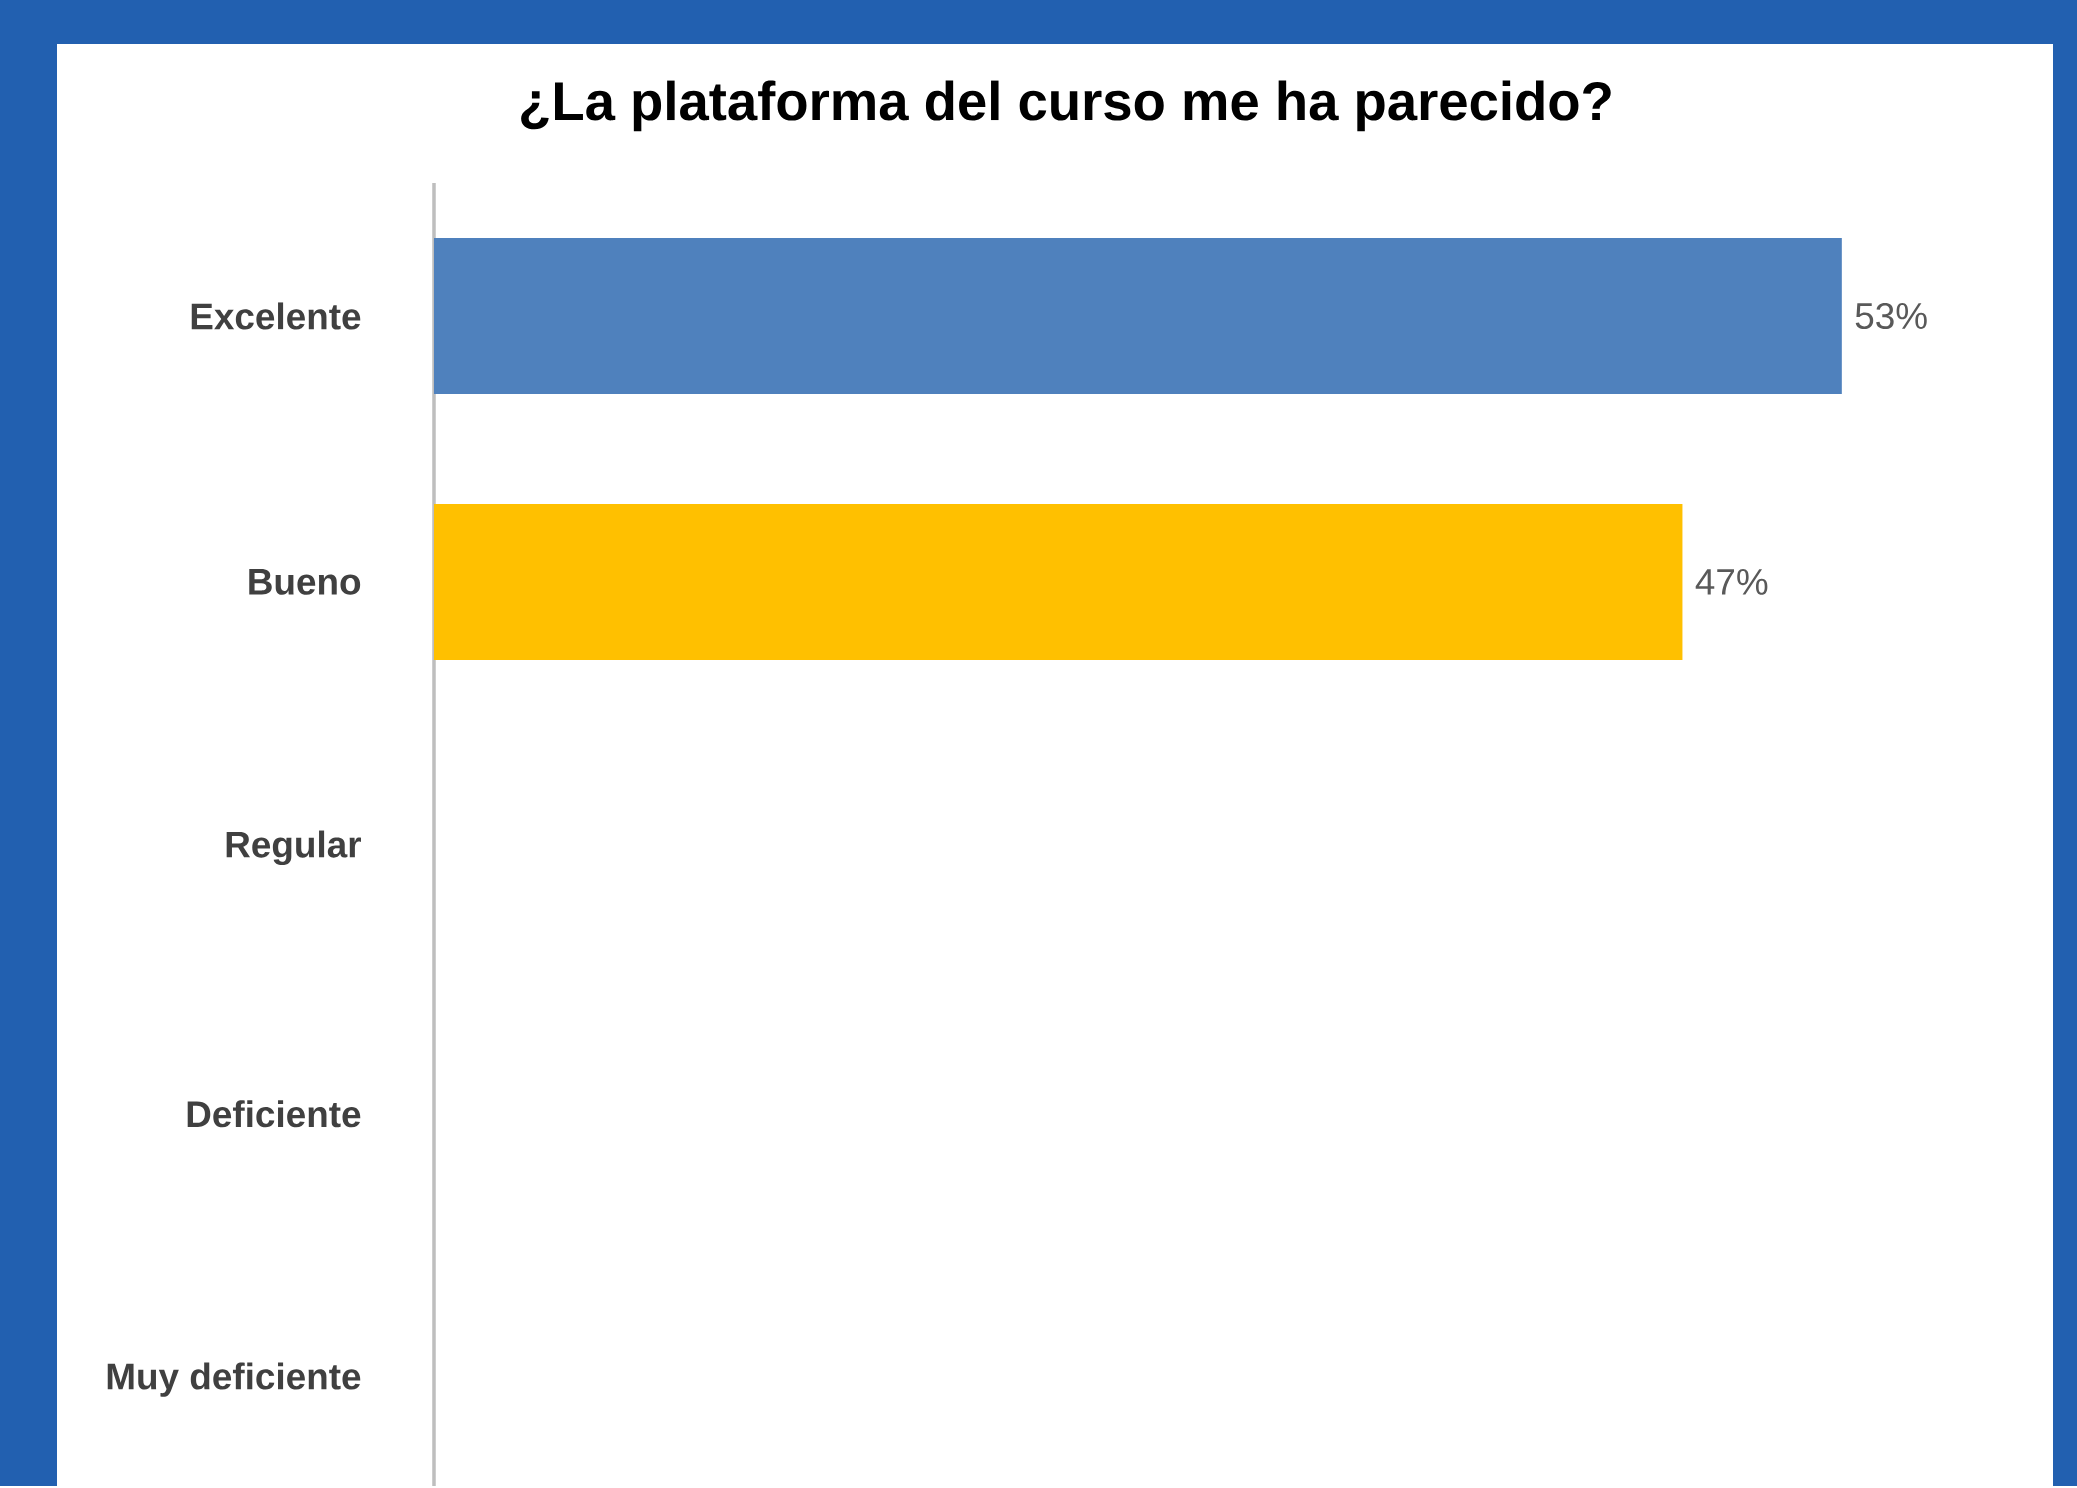 The width and height of the screenshot is (2077, 1488). What do you see at coordinates (1066, 106) in the screenshot?
I see `chart-title: ¿La plataforma del curso me ha parecido?` at bounding box center [1066, 106].